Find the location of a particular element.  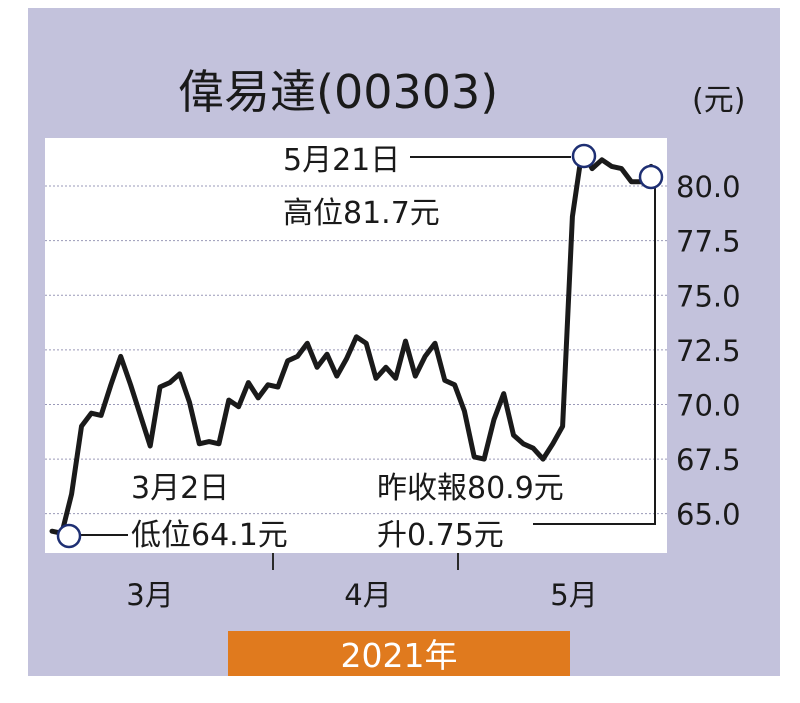

year-label: 2021年 is located at coordinates (399, 655).